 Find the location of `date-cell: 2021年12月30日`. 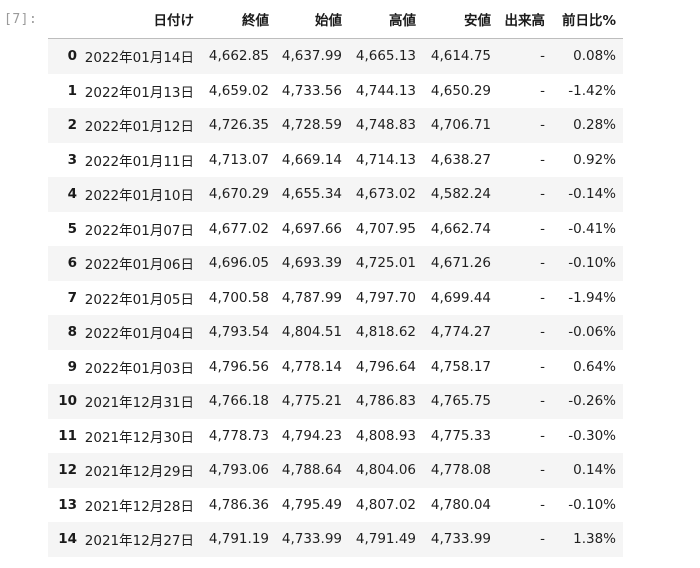

date-cell: 2021年12月30日 is located at coordinates (139, 437).